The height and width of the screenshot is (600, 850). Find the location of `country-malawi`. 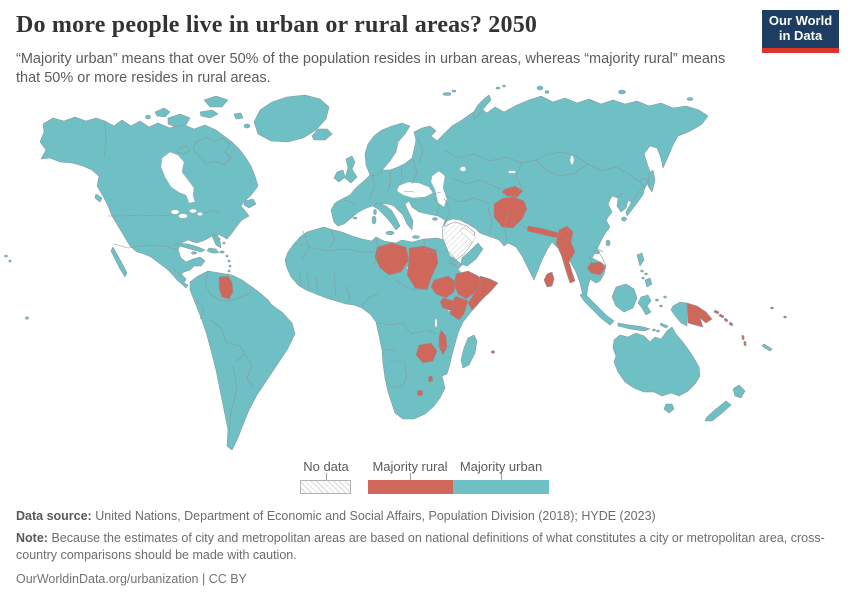

country-malawi is located at coordinates (443, 342).